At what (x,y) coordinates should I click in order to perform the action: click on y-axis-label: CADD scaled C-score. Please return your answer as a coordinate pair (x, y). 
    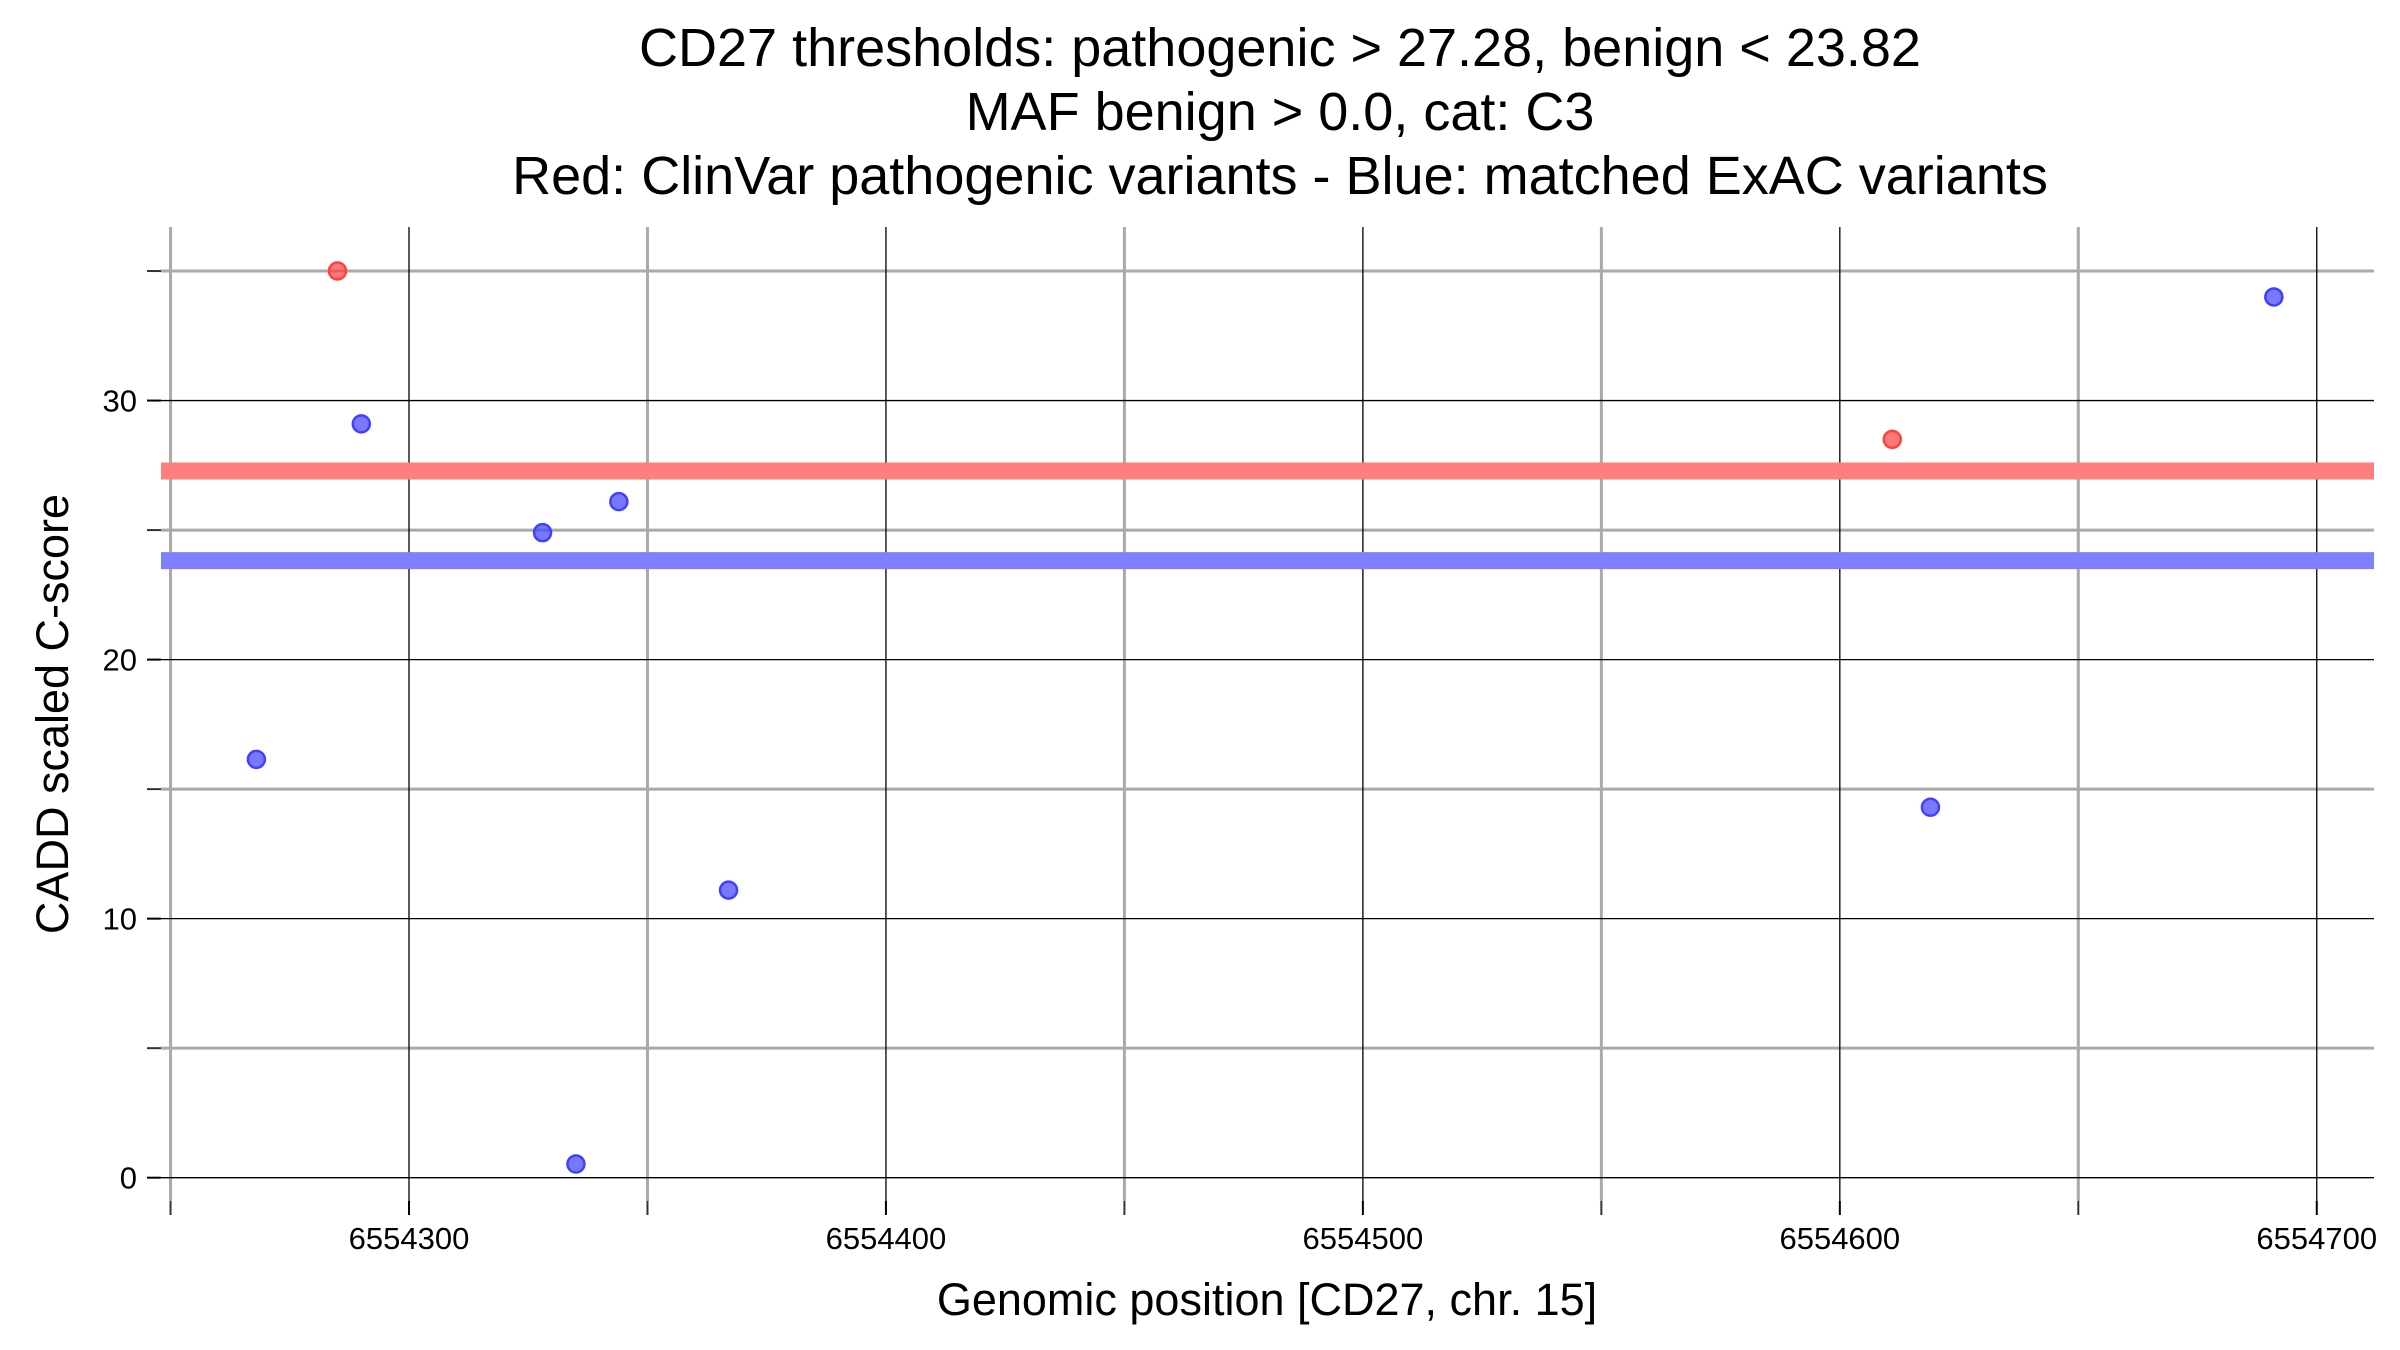
    Looking at the image, I should click on (52, 714).